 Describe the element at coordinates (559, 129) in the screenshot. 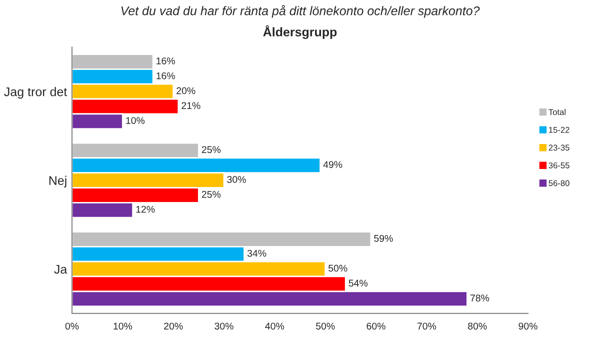

I see `legend-label: 15-22` at that location.